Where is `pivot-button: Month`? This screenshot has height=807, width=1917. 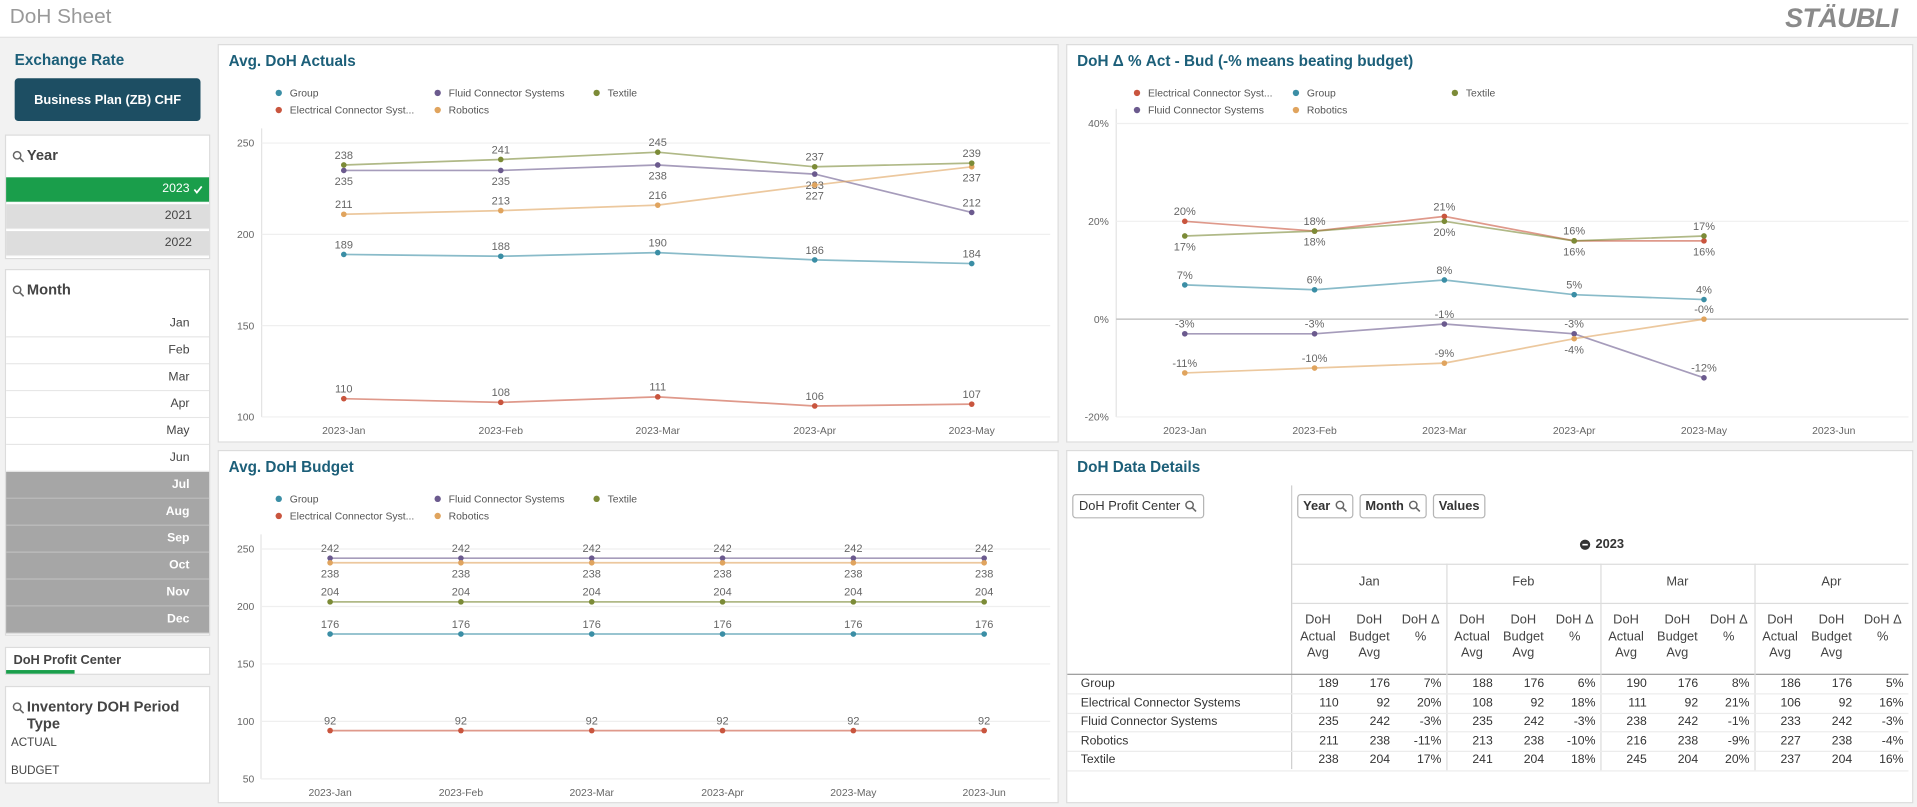 pivot-button: Month is located at coordinates (1393, 506).